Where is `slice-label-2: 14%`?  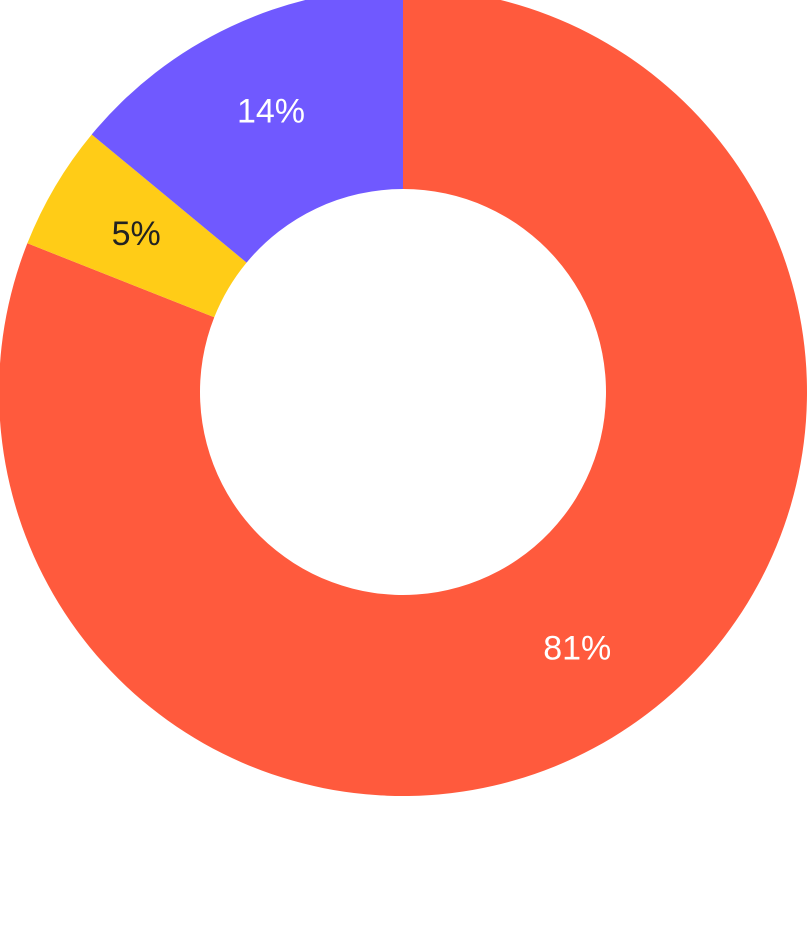
slice-label-2: 14% is located at coordinates (271, 112).